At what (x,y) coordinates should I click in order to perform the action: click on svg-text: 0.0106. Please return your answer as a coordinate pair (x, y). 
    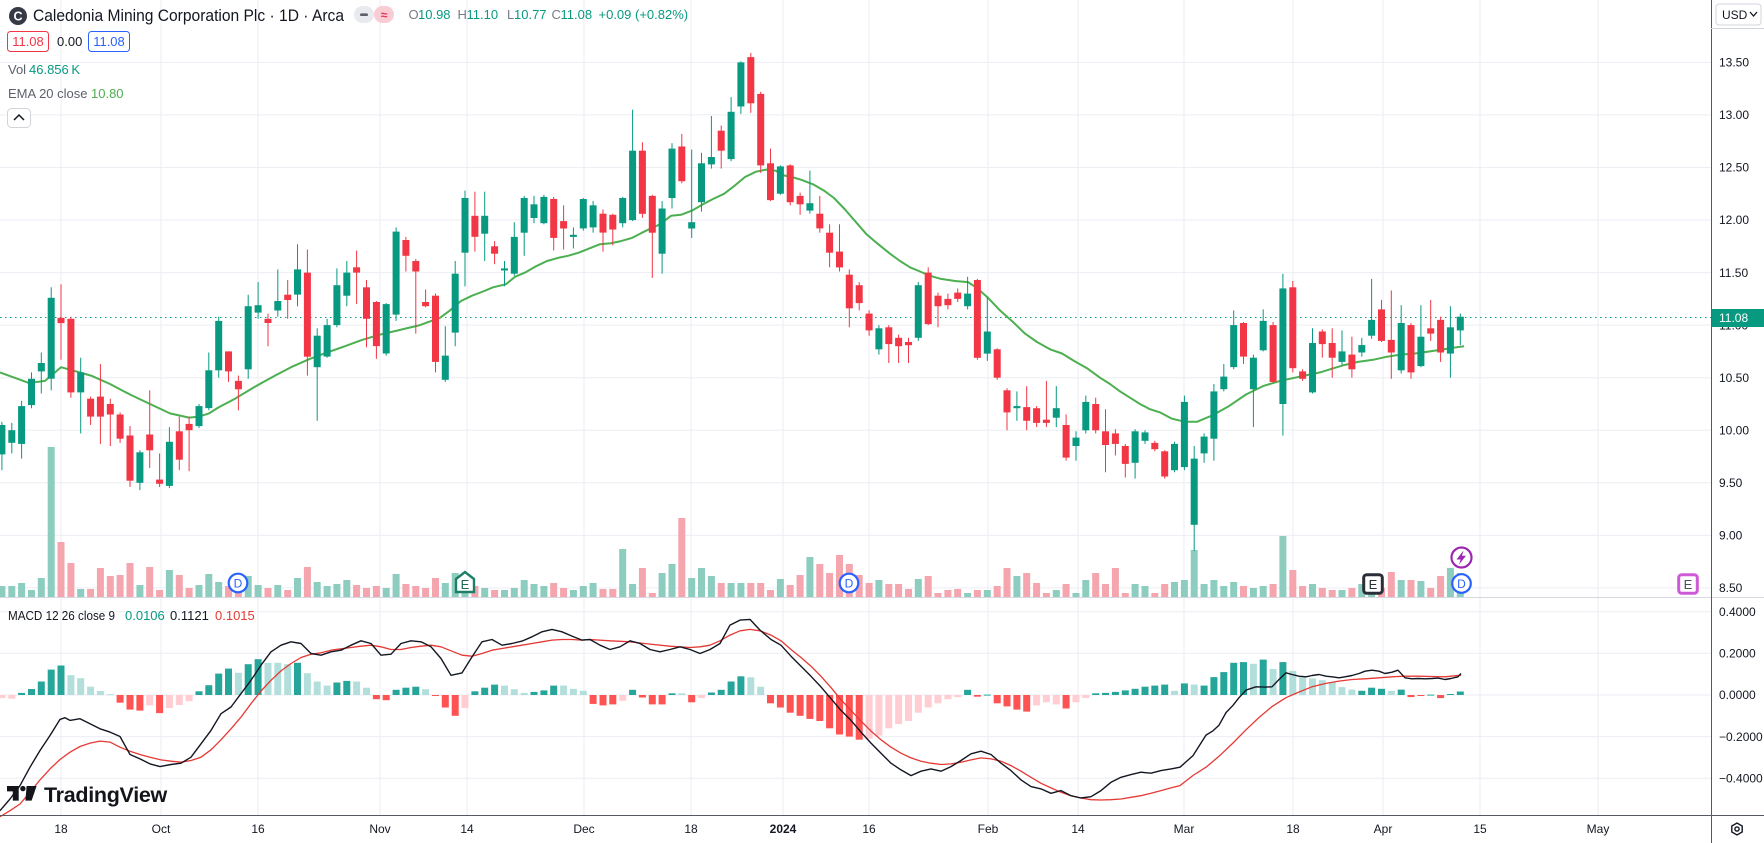
    Looking at the image, I should click on (145, 615).